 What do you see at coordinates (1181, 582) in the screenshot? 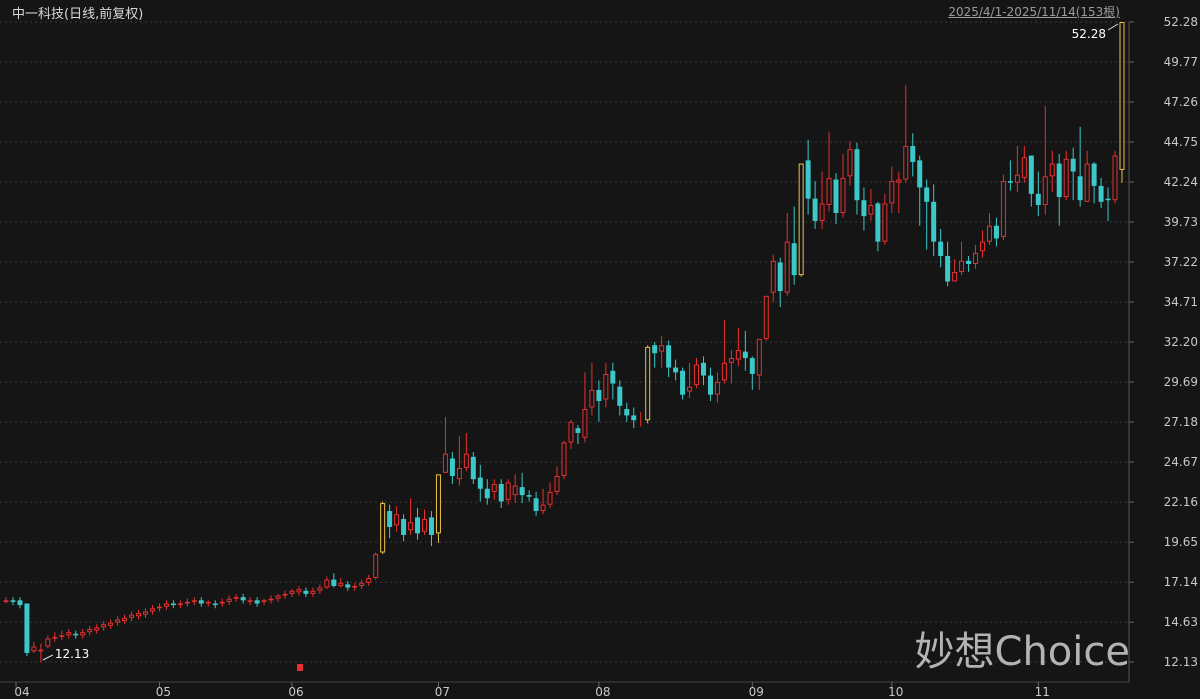
I see `y-tick-label: 17.14` at bounding box center [1181, 582].